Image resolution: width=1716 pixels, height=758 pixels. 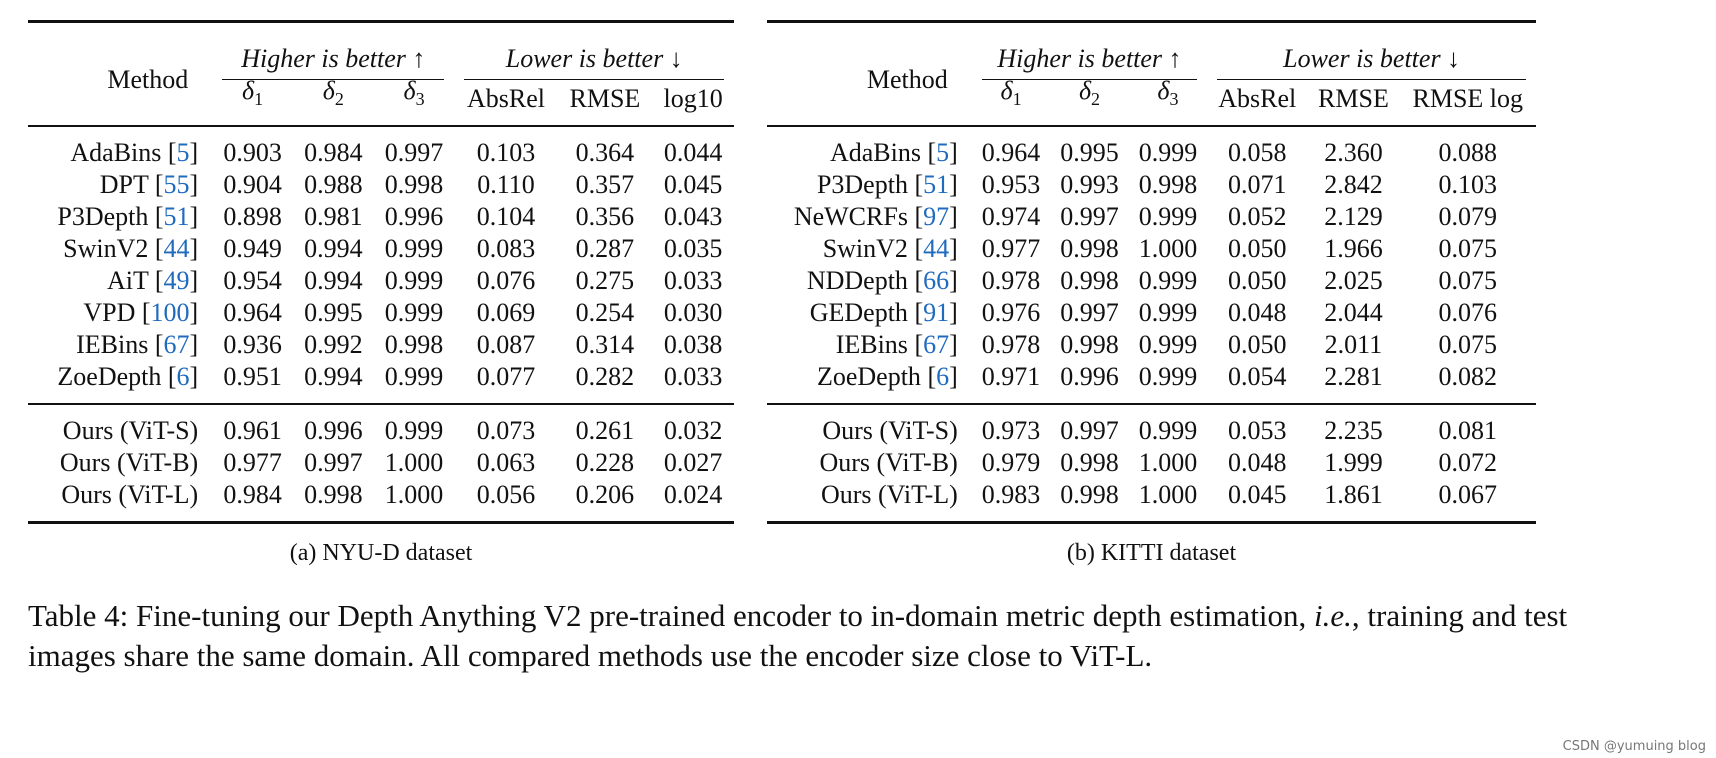 I want to click on table-row: AiT [49] 0.954 0.994 0.999 0.076 0.275 0.033, so click(x=381, y=281).